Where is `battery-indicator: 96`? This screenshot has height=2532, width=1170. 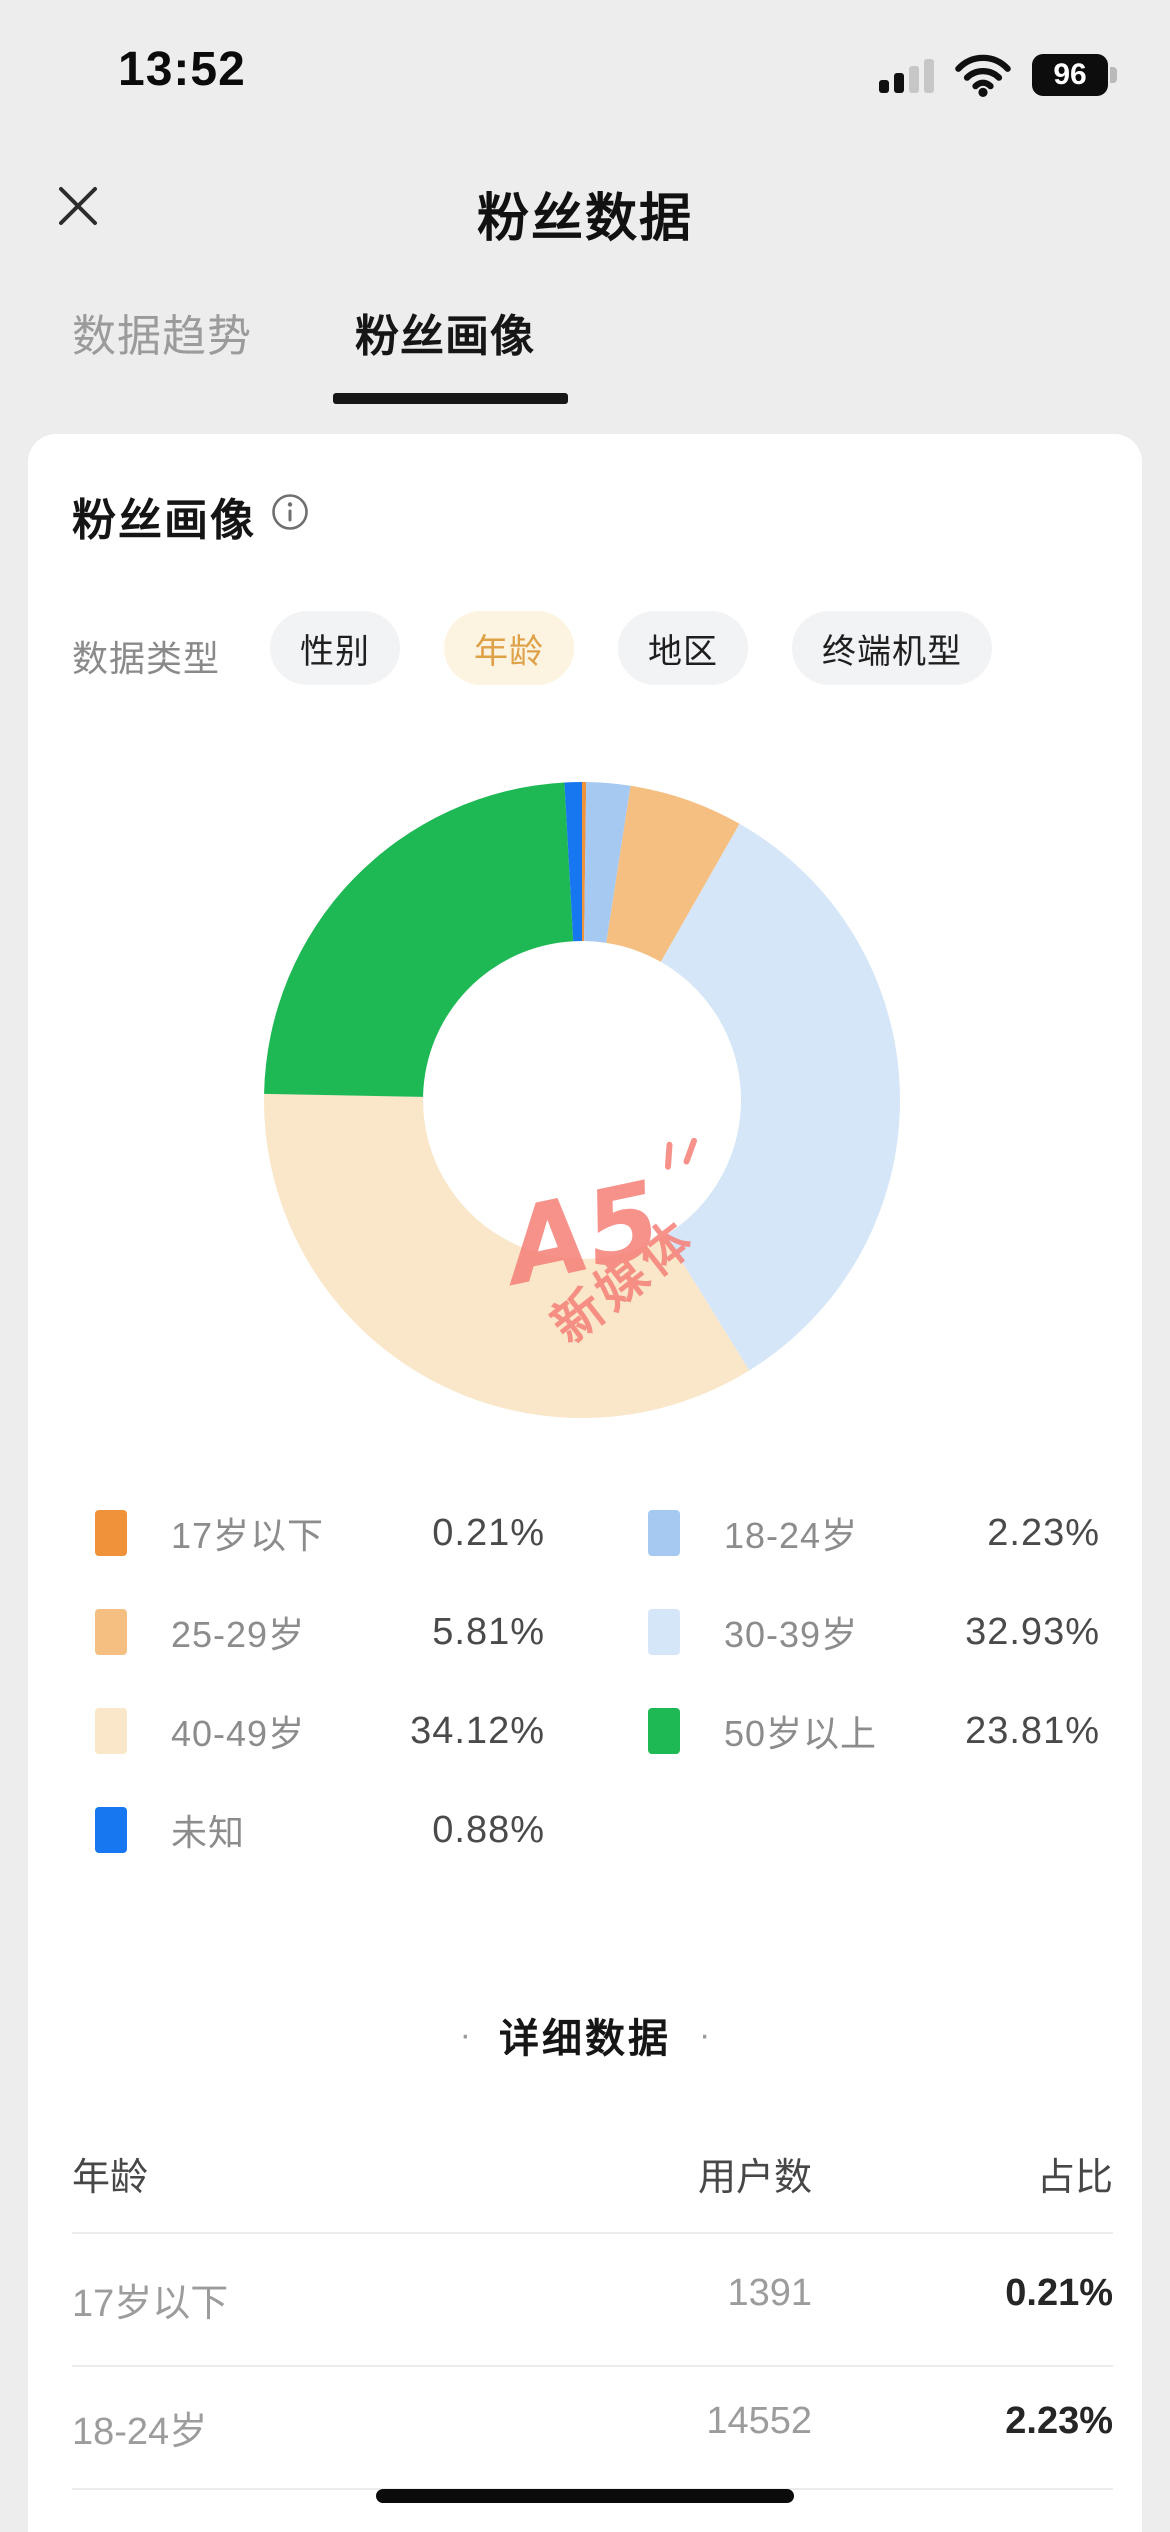
battery-indicator: 96 is located at coordinates (1074, 75).